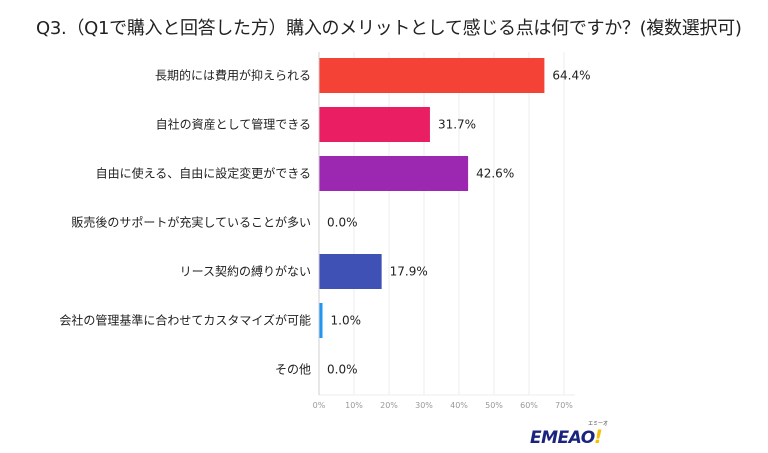  I want to click on svg-text: EMEAO, so click(562, 437).